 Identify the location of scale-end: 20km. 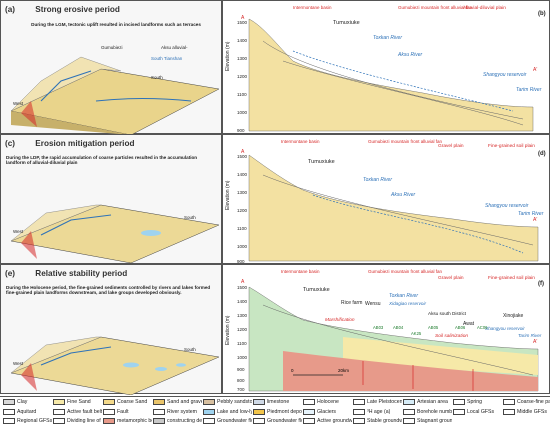
(343, 370).